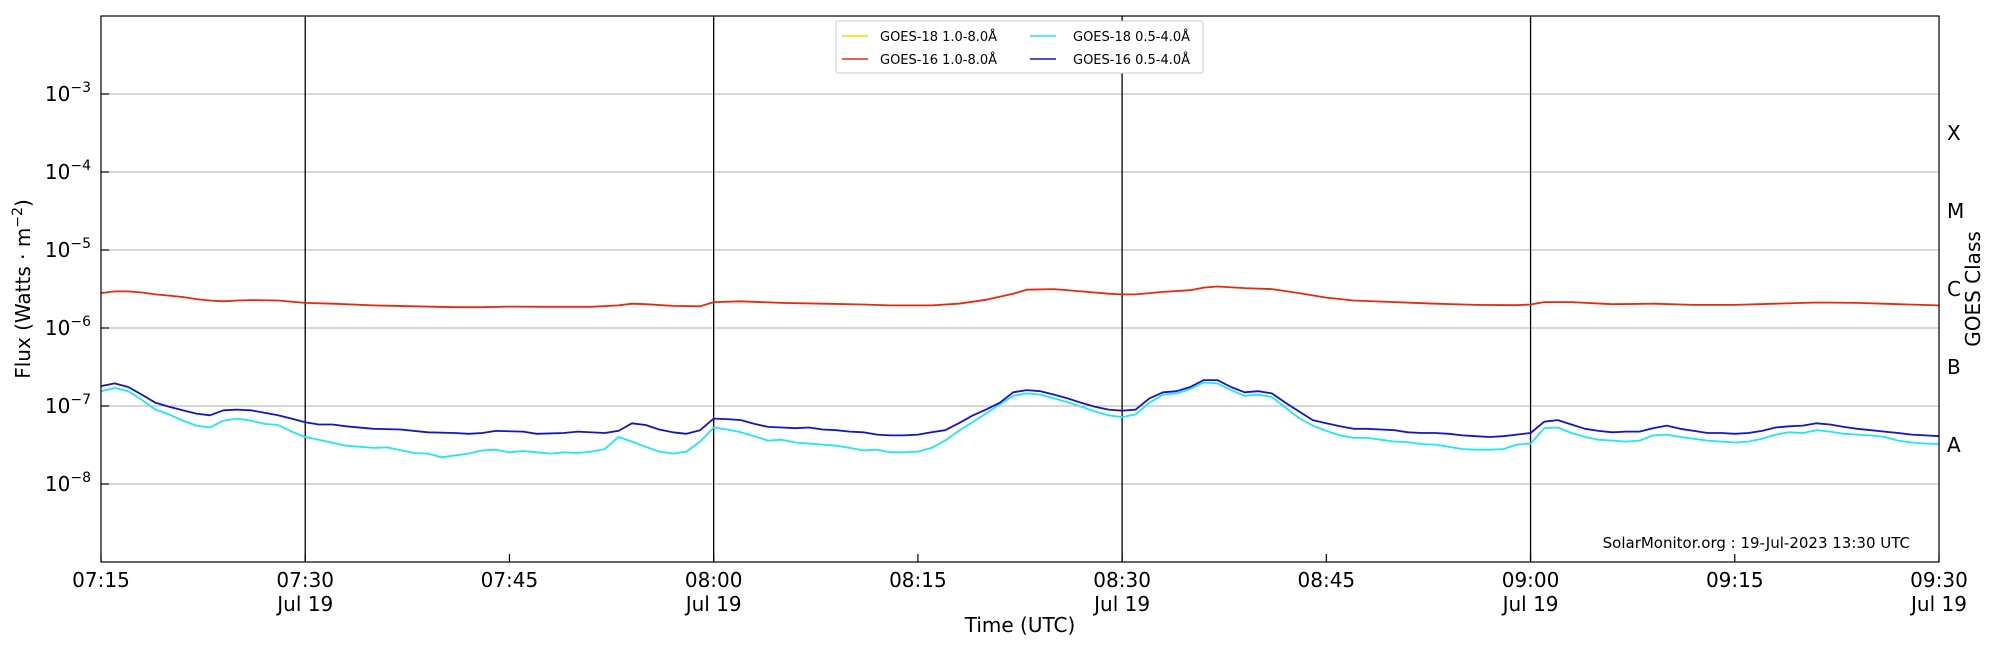  What do you see at coordinates (68, 171) in the screenshot?
I see `y-tick-label: 10⁻⁴` at bounding box center [68, 171].